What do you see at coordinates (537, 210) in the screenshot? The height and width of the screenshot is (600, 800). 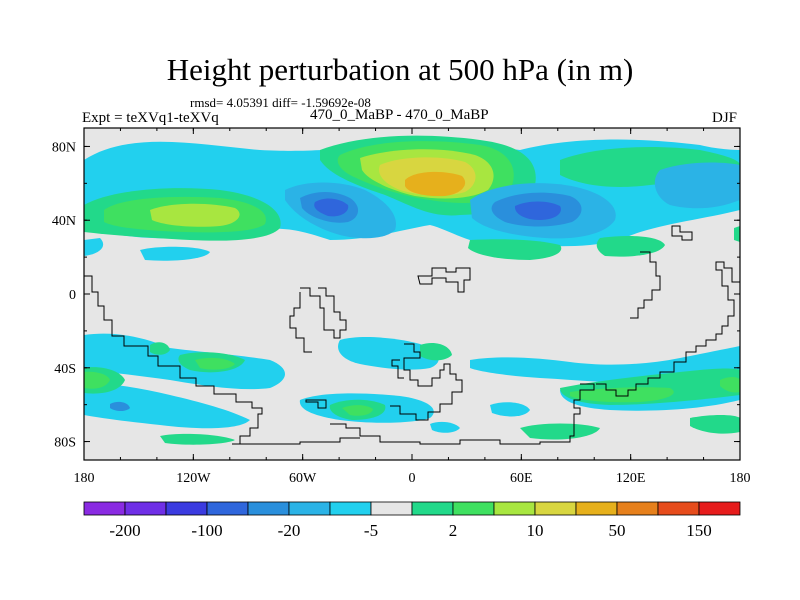 I see `contour-eurasia-neg-blue3` at bounding box center [537, 210].